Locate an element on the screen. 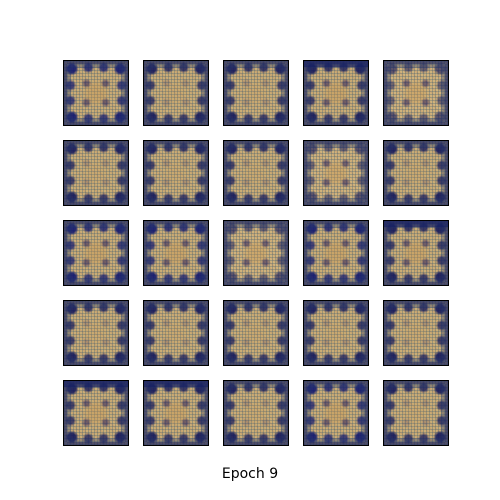 The width and height of the screenshot is (500, 500). epoch-caption: Epoch 9 is located at coordinates (250, 474).